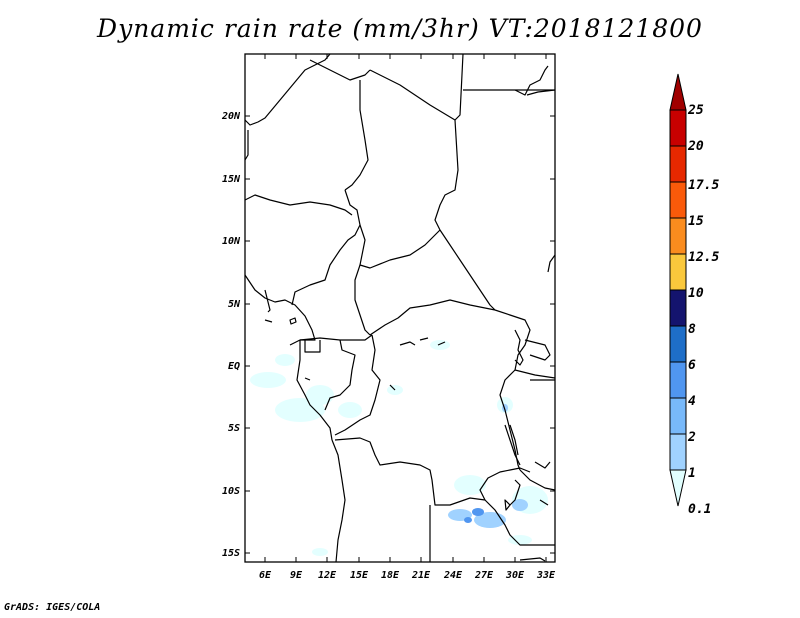 The height and width of the screenshot is (618, 800). What do you see at coordinates (692, 401) in the screenshot?
I see `colorbar-label: 4` at bounding box center [692, 401].